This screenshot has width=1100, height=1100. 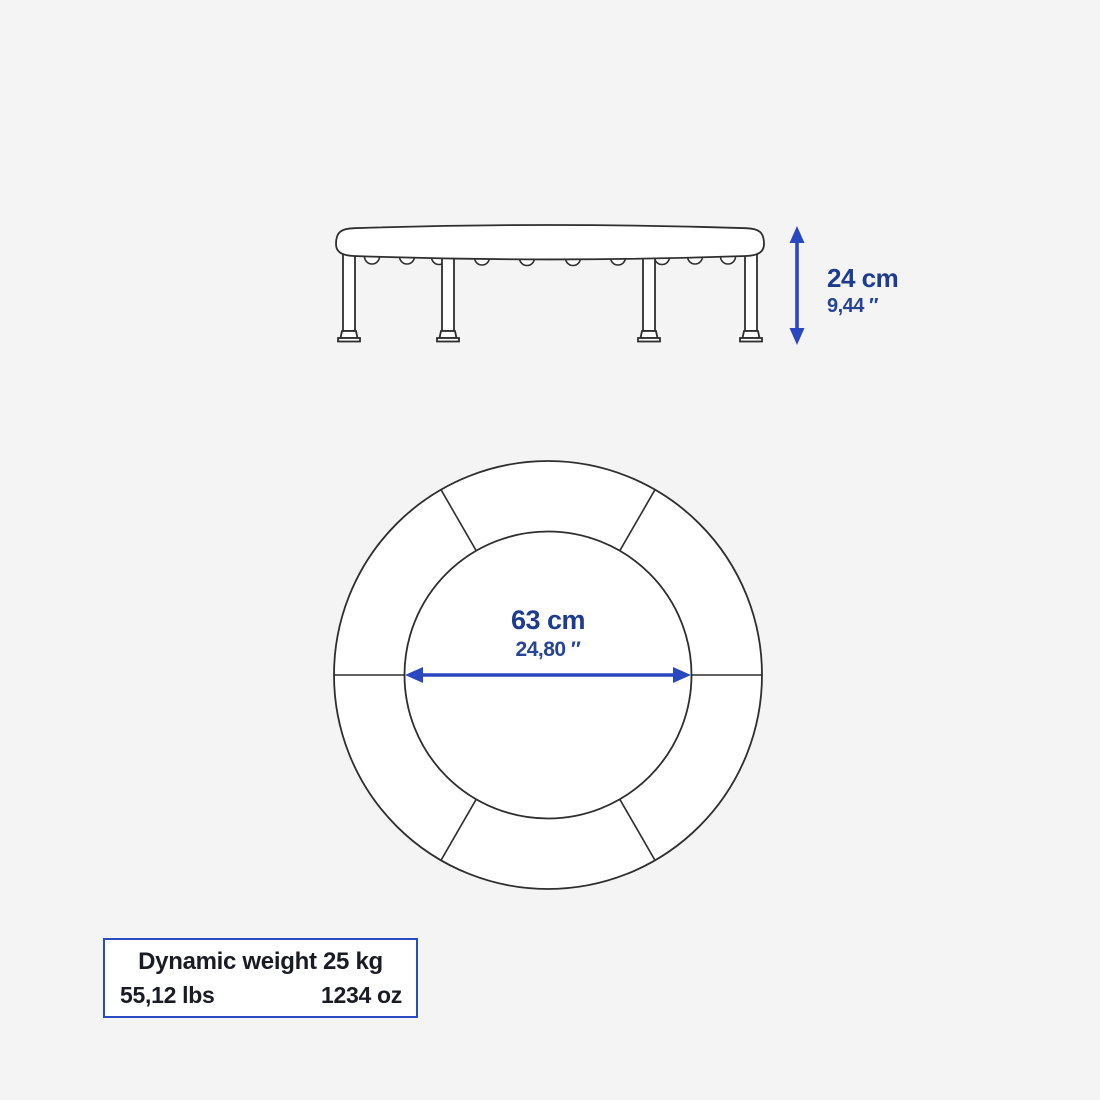 I want to click on weight-ounces: 1234 oz, so click(x=361, y=995).